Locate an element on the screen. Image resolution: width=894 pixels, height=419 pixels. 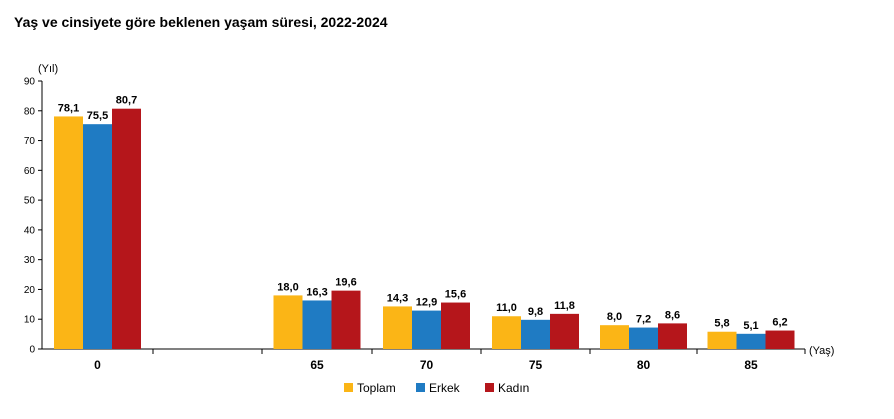
y-tick-label: 90 is located at coordinates (30, 82).